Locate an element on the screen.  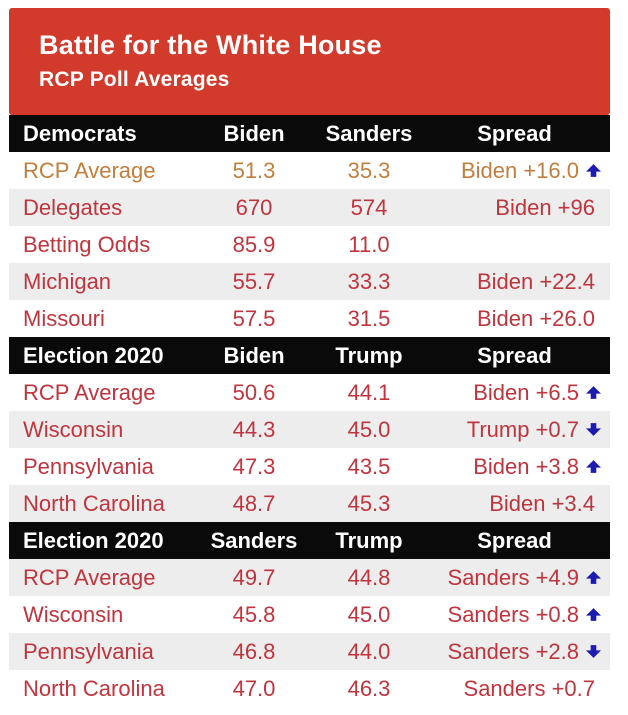
section-title: Democrats is located at coordinates (80, 133).